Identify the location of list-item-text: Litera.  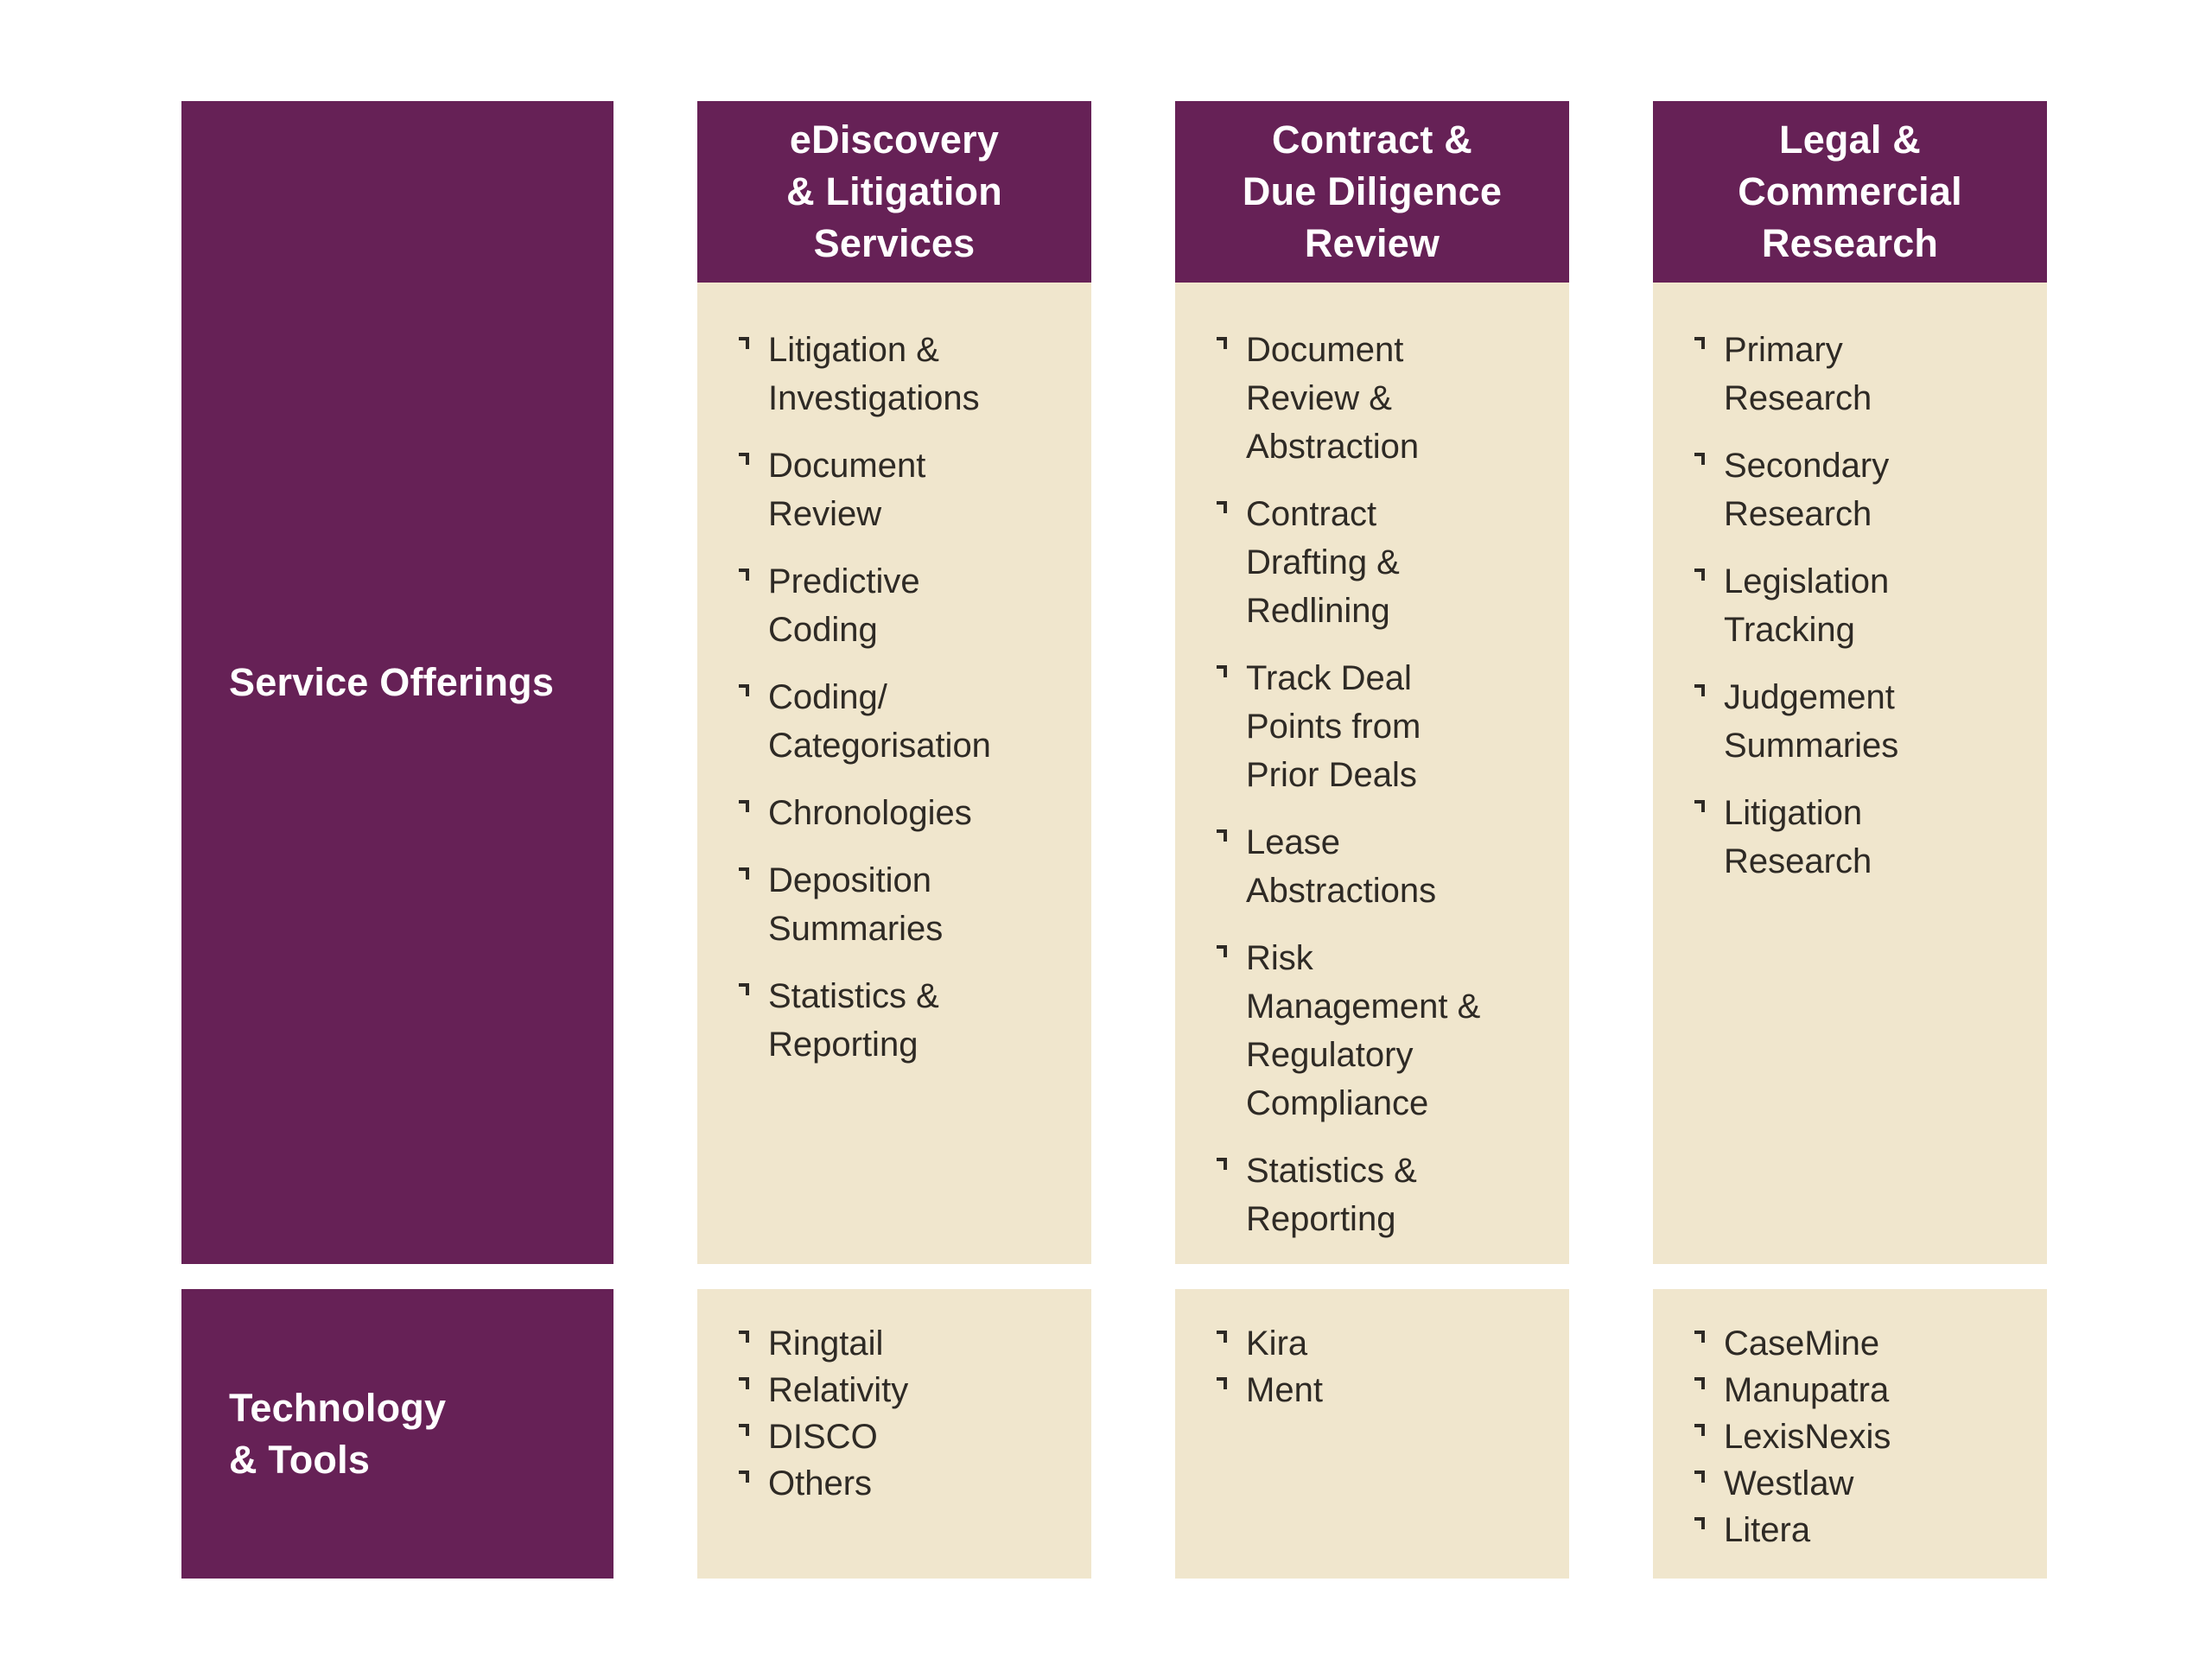
(1767, 1530).